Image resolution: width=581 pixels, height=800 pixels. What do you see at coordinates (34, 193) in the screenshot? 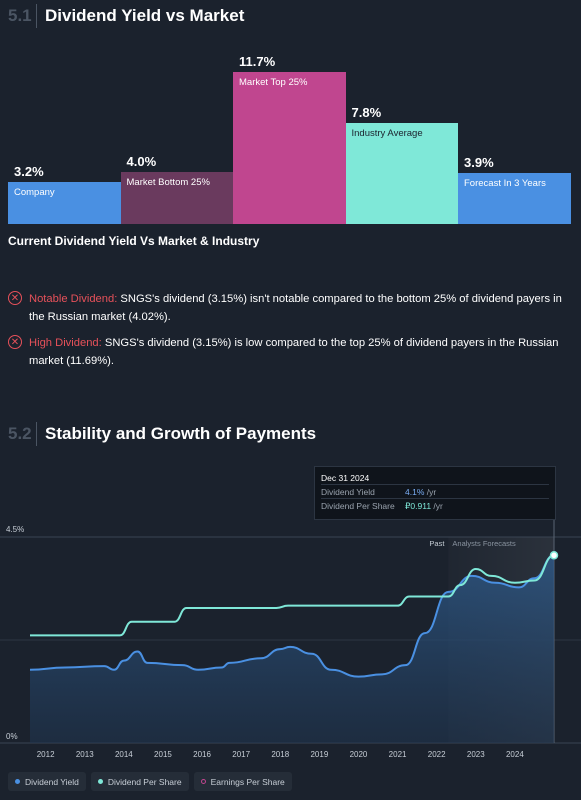
I see `bar-category-label: Company` at bounding box center [34, 193].